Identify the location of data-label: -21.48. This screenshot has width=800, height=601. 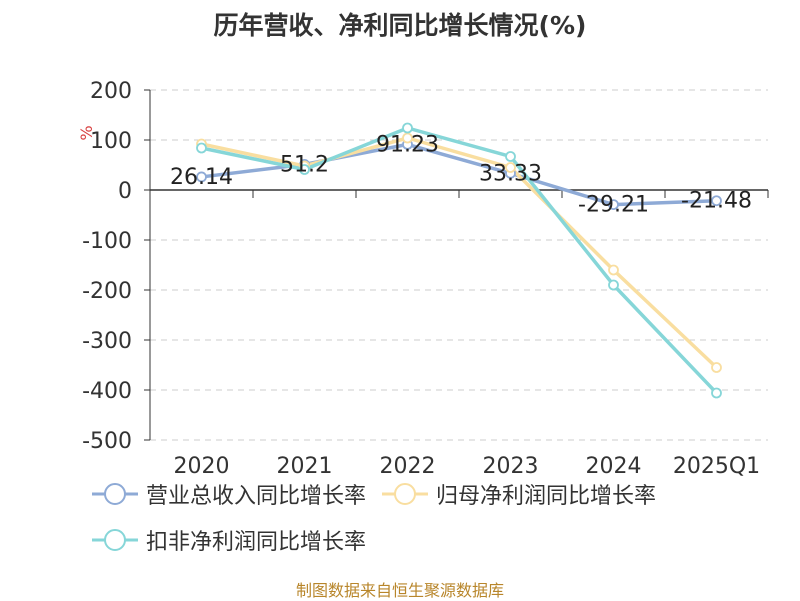
(716, 201).